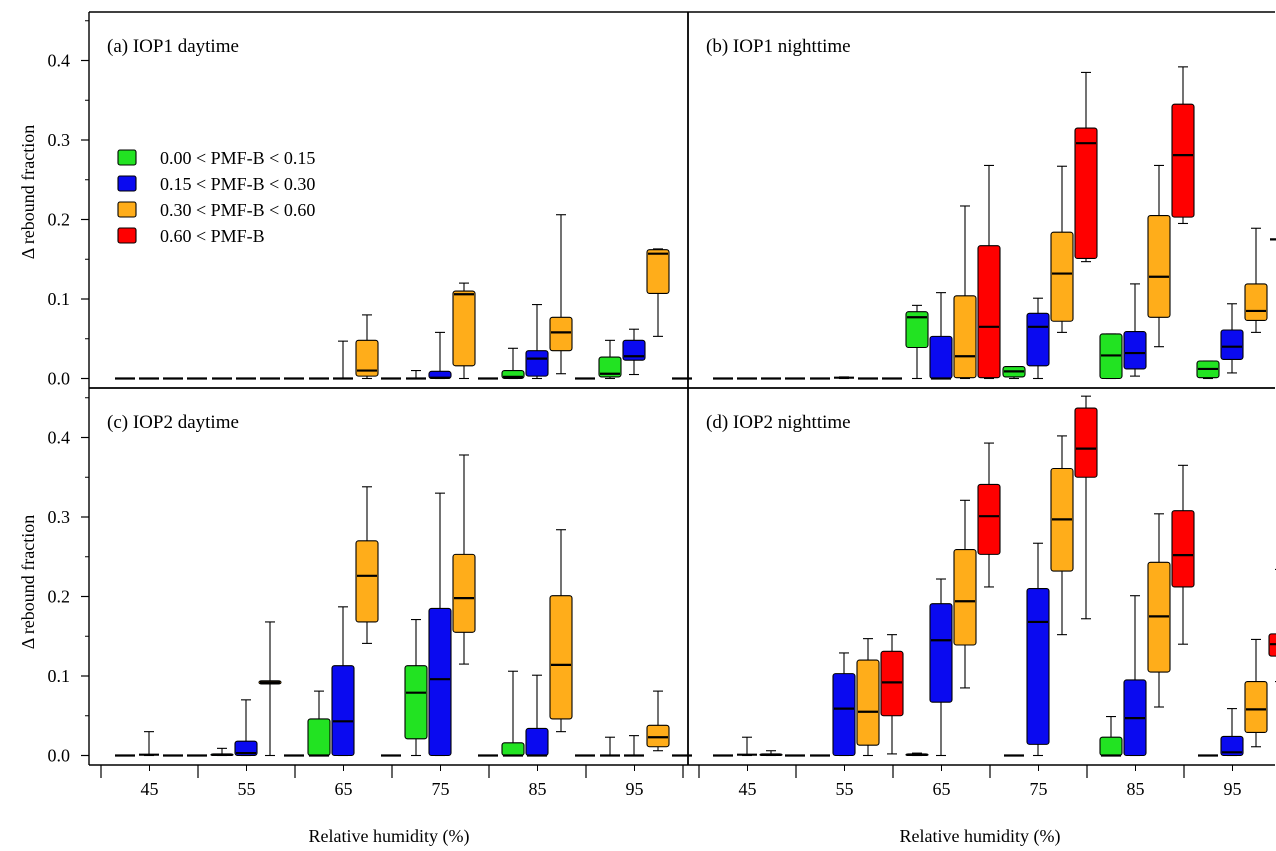  I want to click on panel-title: (c) IOP2 daytime, so click(173, 422).